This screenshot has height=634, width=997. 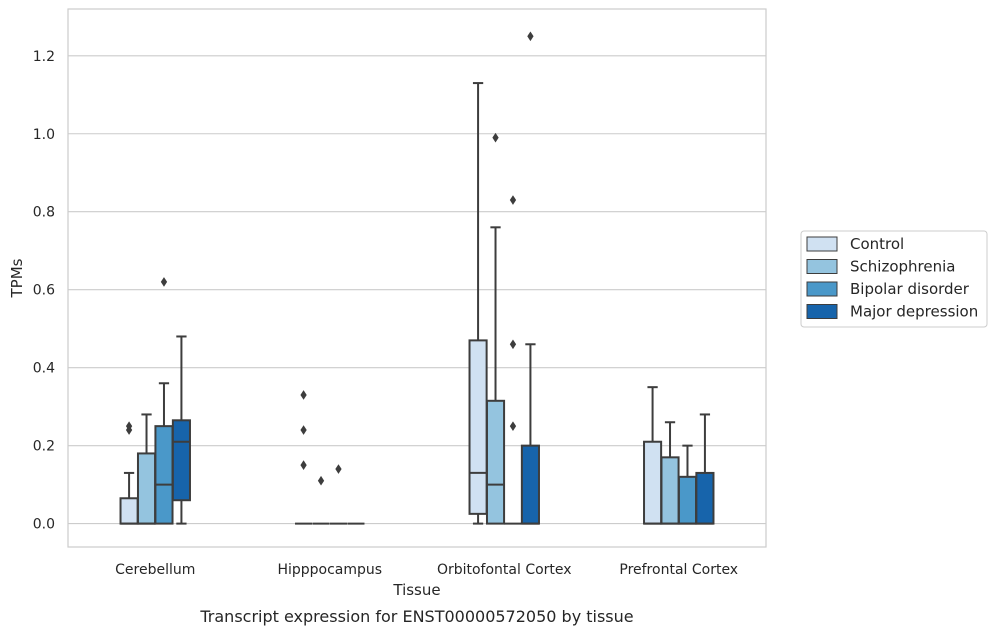 What do you see at coordinates (44, 57) in the screenshot?
I see `y-tick-label: 1.2` at bounding box center [44, 57].